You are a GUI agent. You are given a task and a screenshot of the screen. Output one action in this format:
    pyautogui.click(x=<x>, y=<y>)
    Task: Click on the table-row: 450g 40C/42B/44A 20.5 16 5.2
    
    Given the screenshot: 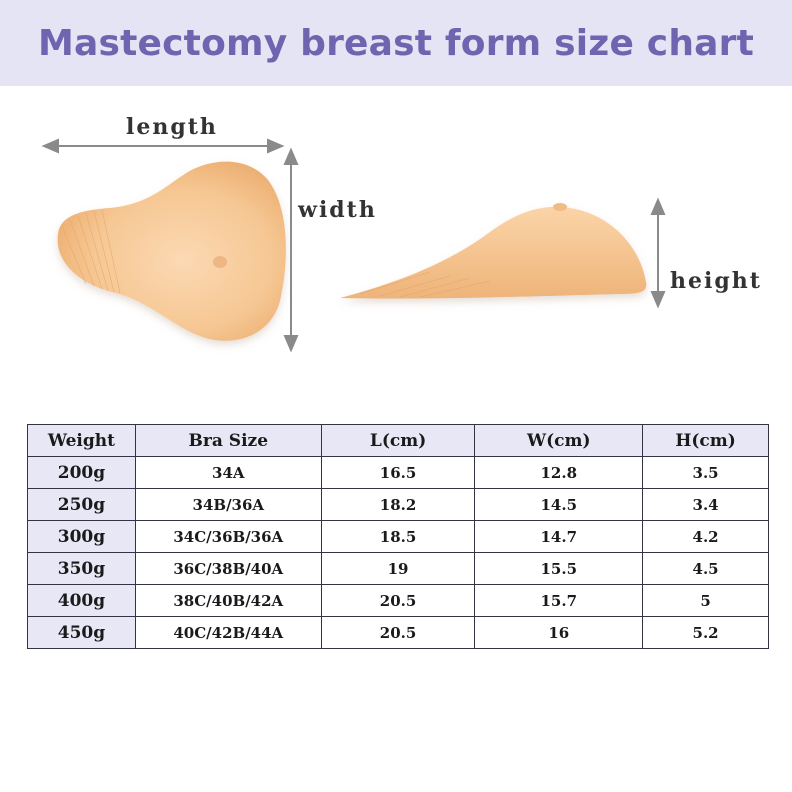 What is the action you would take?
    pyautogui.click(x=398, y=632)
    